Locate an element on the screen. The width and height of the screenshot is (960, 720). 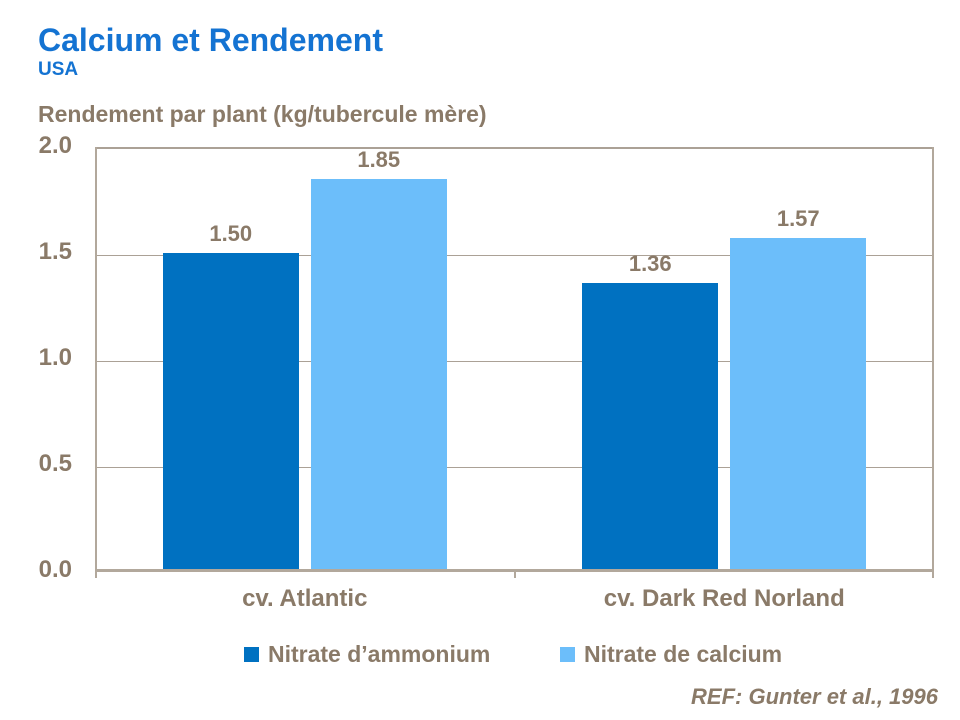
page-subtitle: USA is located at coordinates (58, 69).